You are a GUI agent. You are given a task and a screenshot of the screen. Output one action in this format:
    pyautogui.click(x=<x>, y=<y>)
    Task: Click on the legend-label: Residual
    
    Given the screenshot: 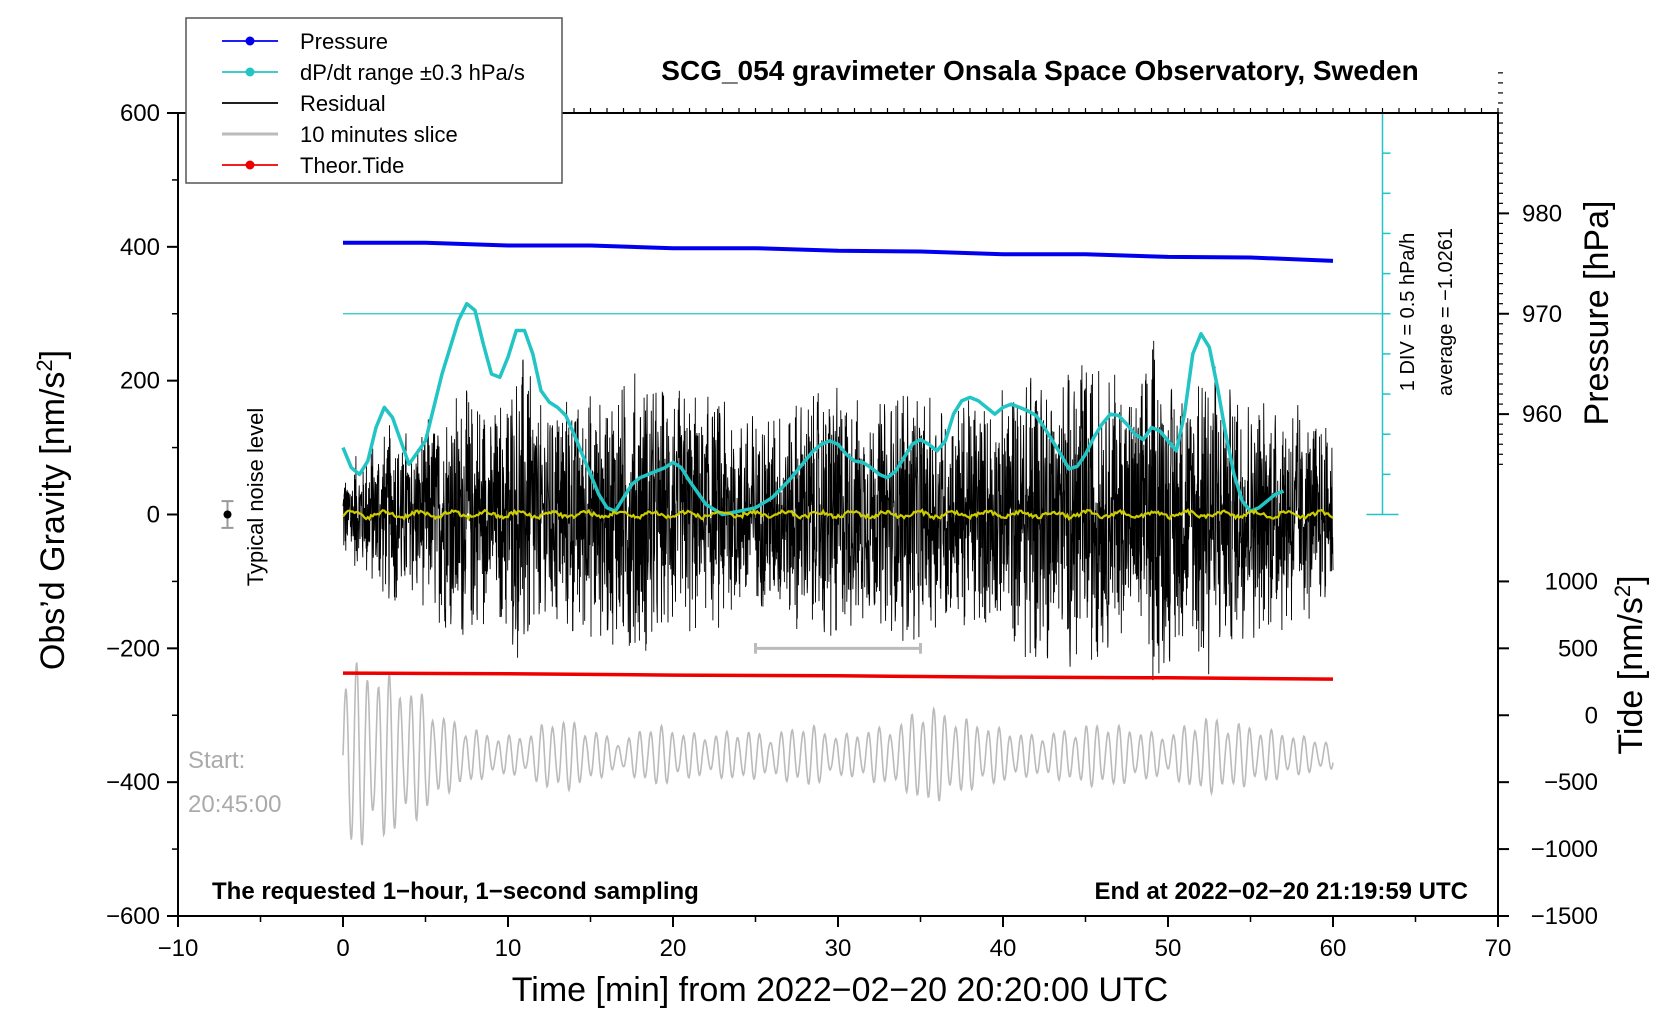 What is the action you would take?
    pyautogui.click(x=343, y=103)
    